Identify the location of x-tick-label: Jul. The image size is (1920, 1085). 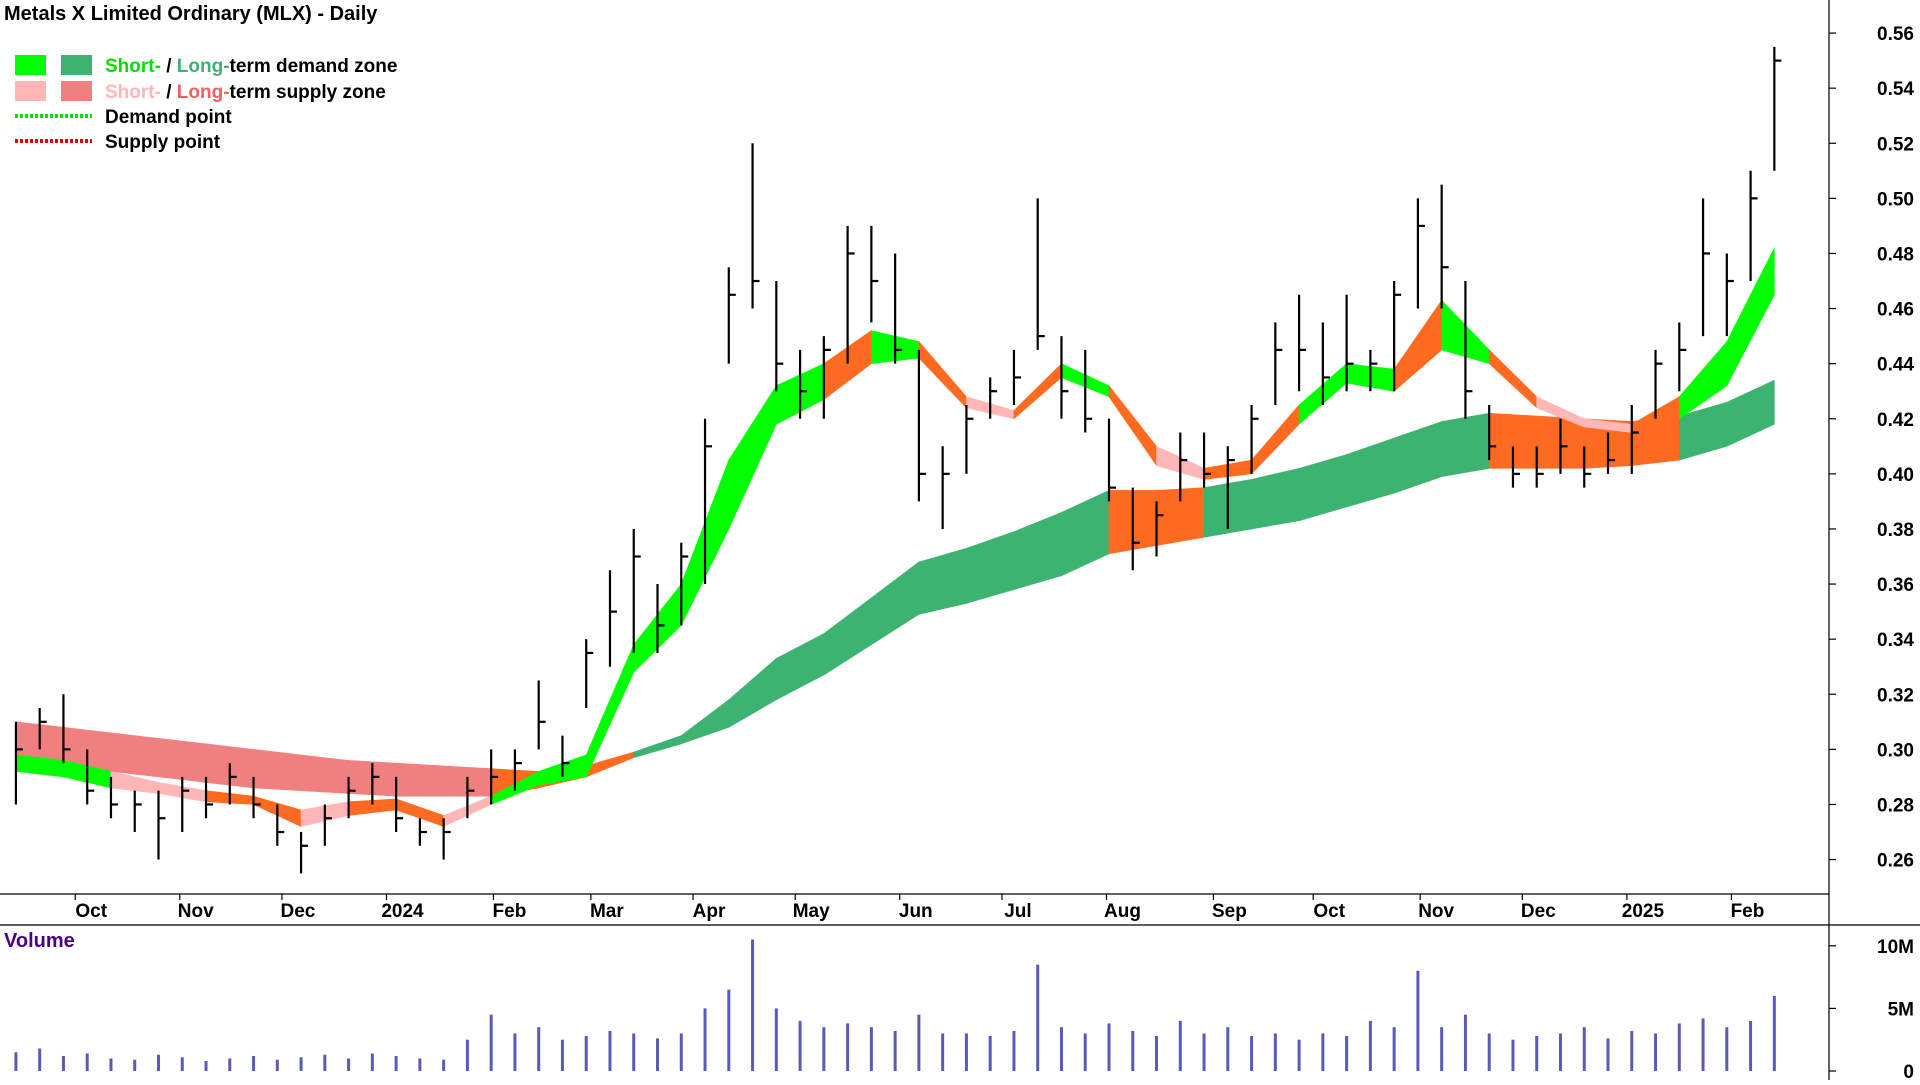
(1017, 911).